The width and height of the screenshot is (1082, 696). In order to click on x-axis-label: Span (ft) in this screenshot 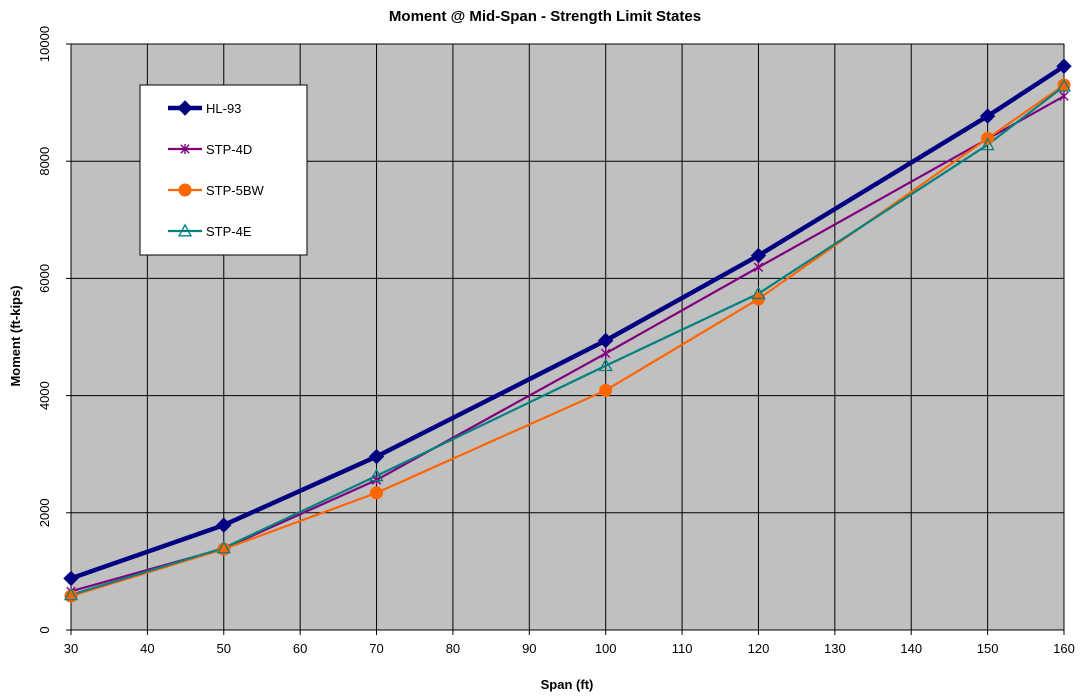, I will do `click(567, 684)`.